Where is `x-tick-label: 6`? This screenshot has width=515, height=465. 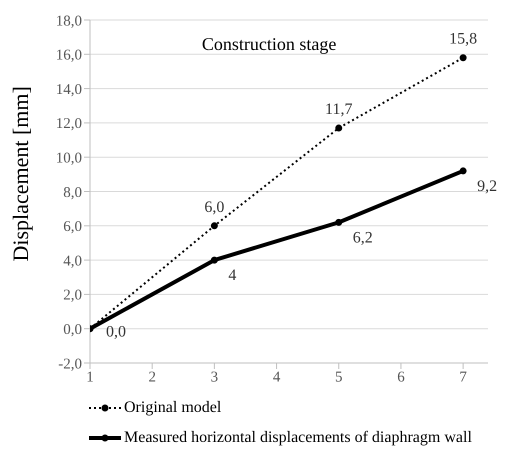 x-tick-label: 6 is located at coordinates (401, 378).